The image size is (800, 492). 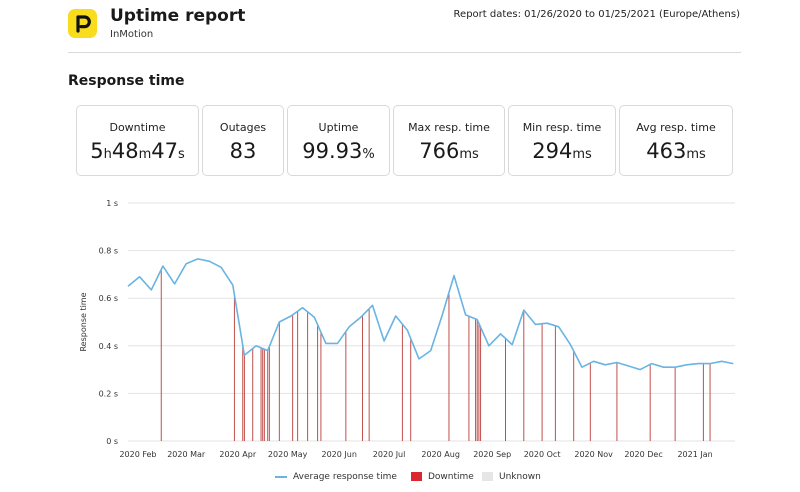 I want to click on avg-resp-unit: ms, so click(x=696, y=154).